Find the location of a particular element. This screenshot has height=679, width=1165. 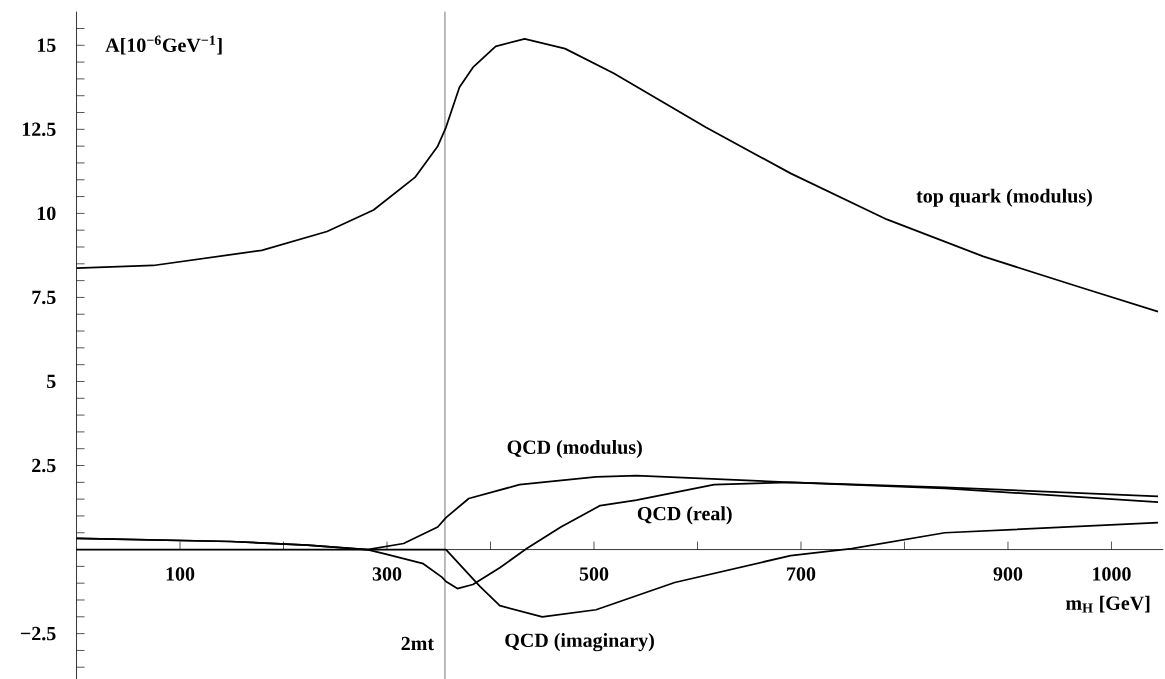

x-axis-title: m$_{H}$ [GeV] is located at coordinates (1107, 604).